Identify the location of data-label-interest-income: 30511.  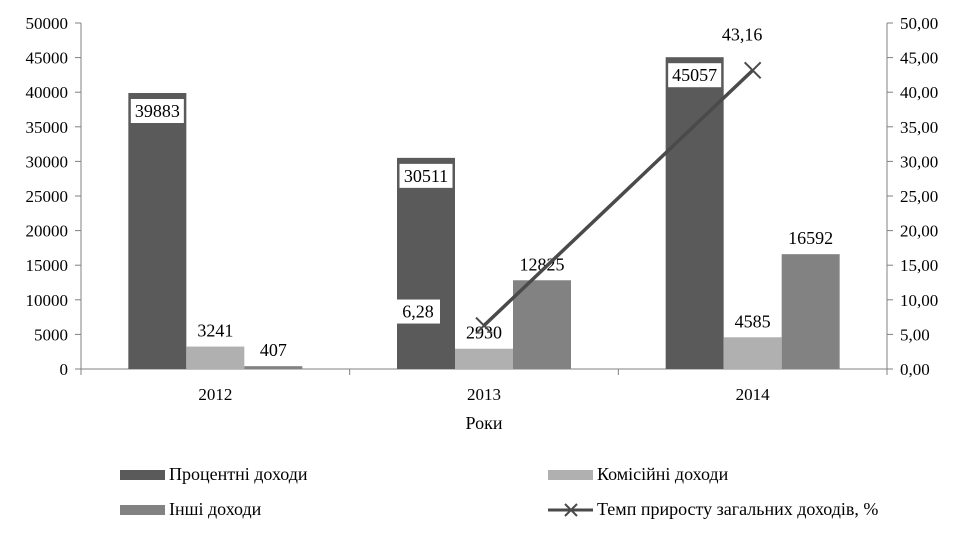
(426, 176).